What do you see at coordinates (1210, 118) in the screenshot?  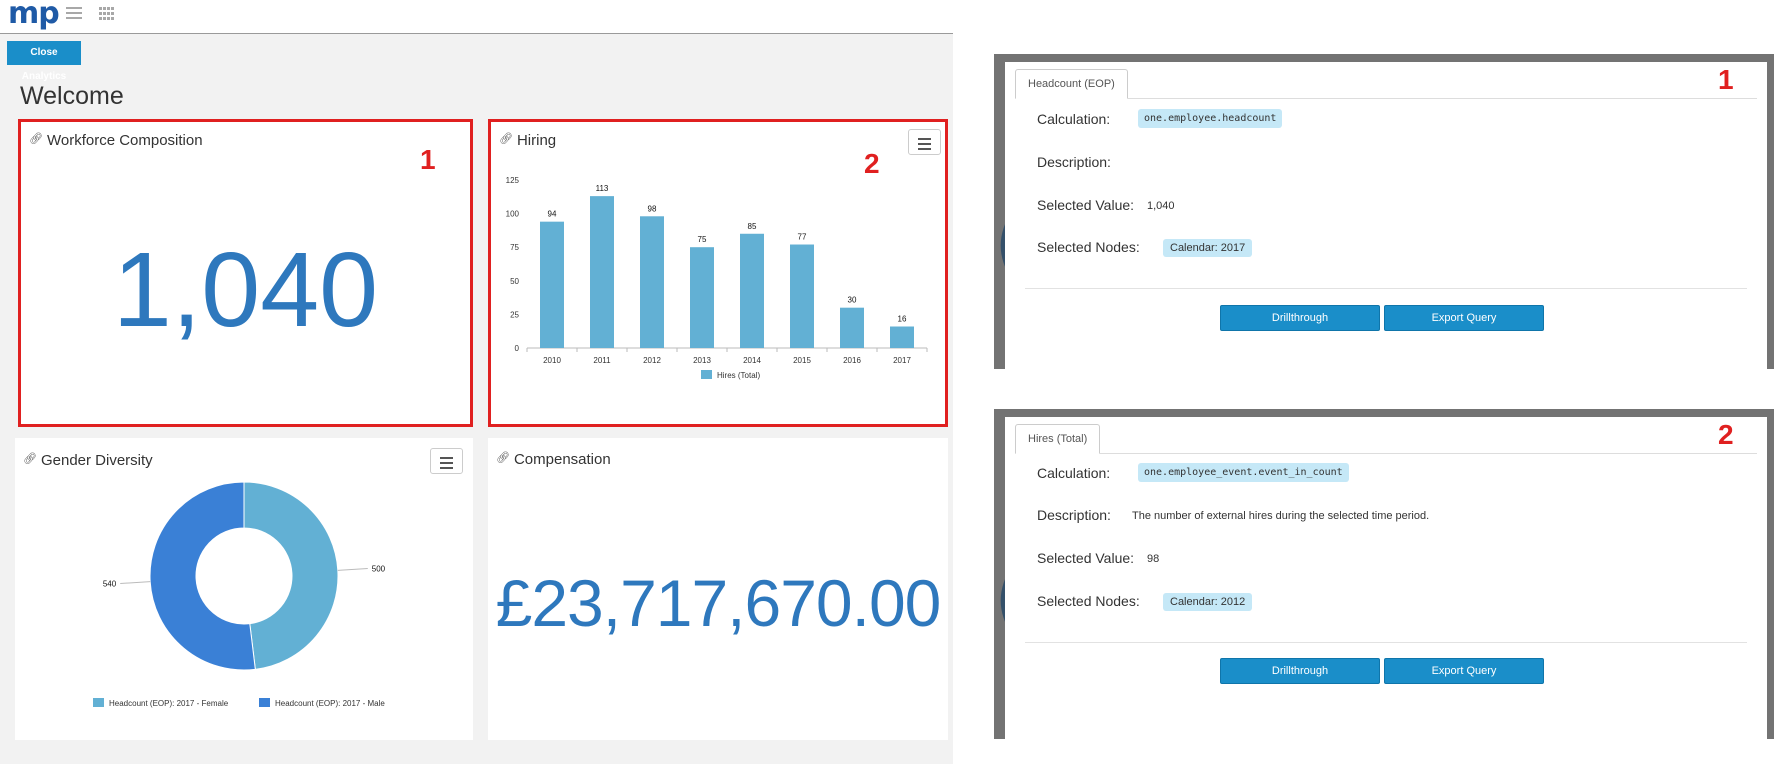 I see `calculation-code: one.employee.headcount` at bounding box center [1210, 118].